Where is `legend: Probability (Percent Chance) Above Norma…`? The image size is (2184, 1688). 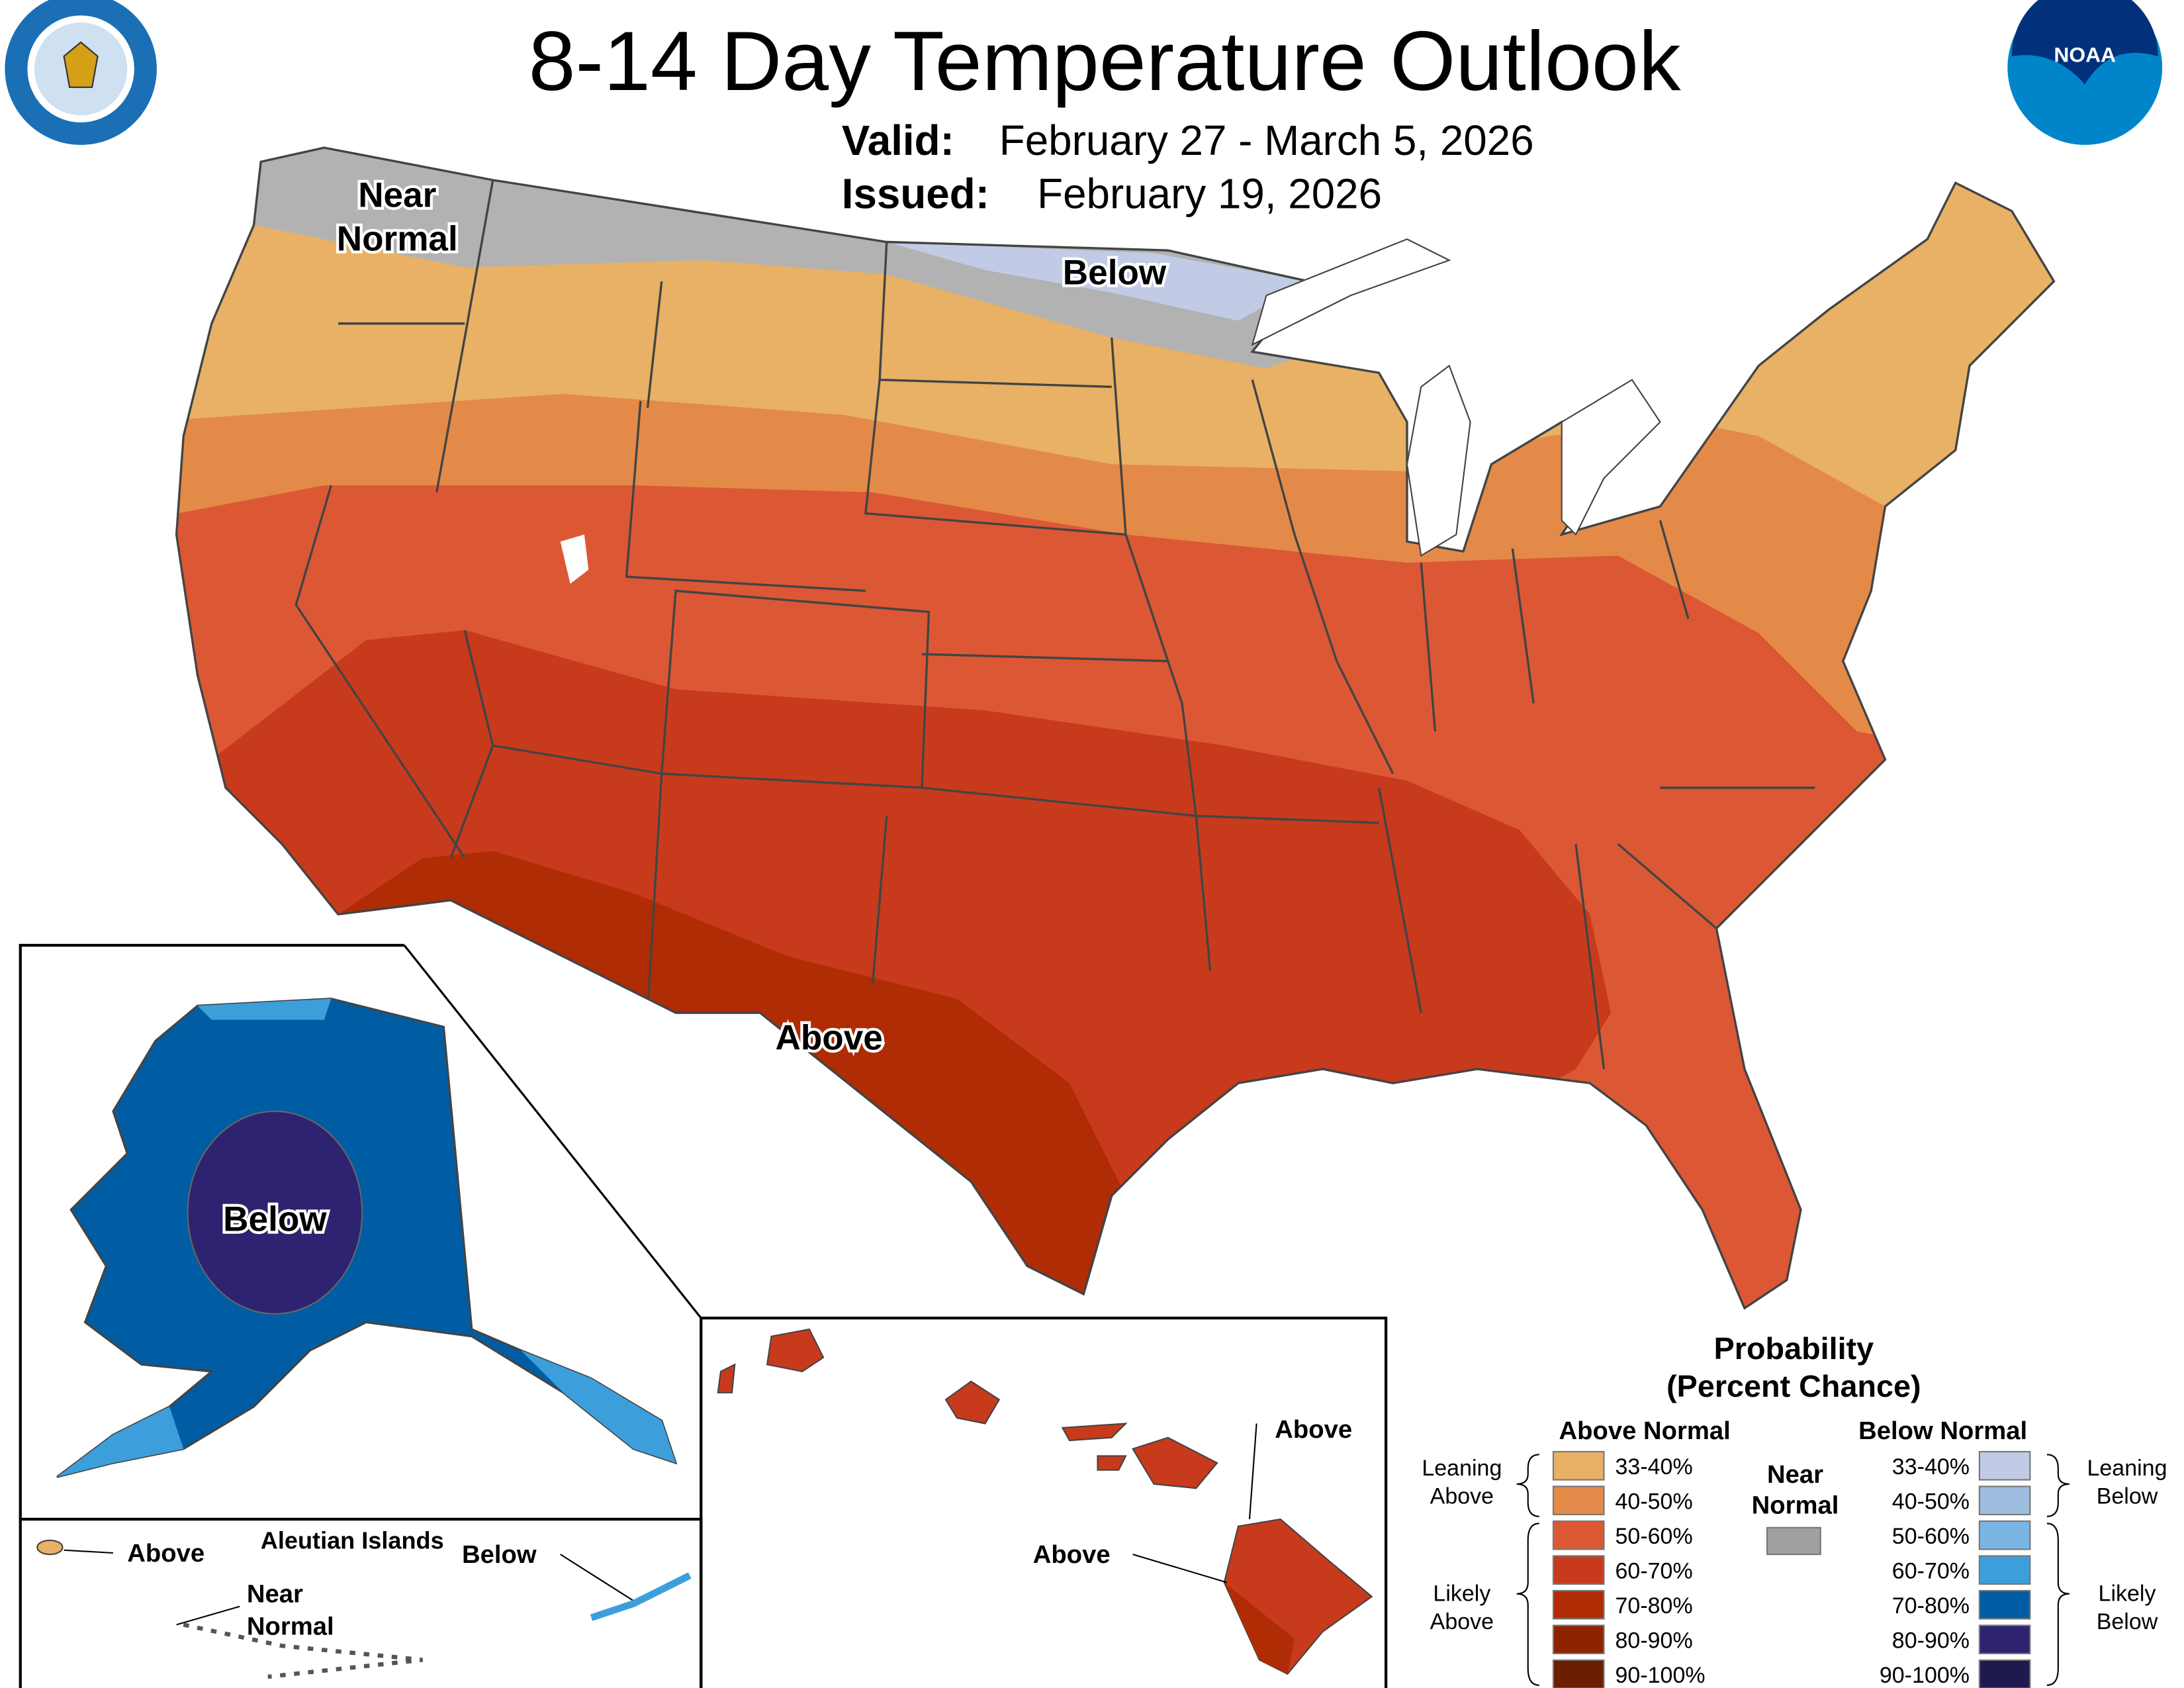
legend: Probability (Percent Chance) Above Norma… is located at coordinates (1794, 1509).